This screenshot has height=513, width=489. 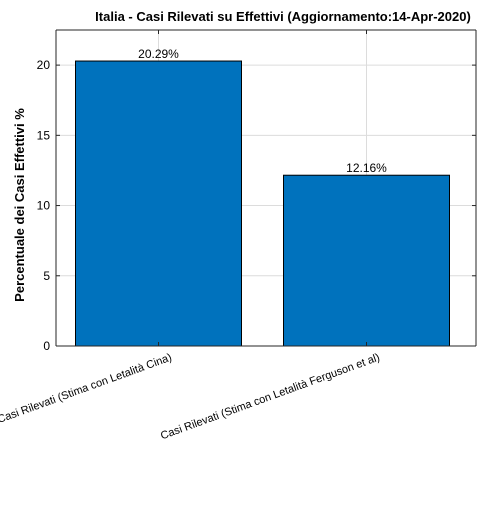 I want to click on x-tick-label: Casi Rilevati (Stima con Letalità Cina), so click(x=87, y=389).